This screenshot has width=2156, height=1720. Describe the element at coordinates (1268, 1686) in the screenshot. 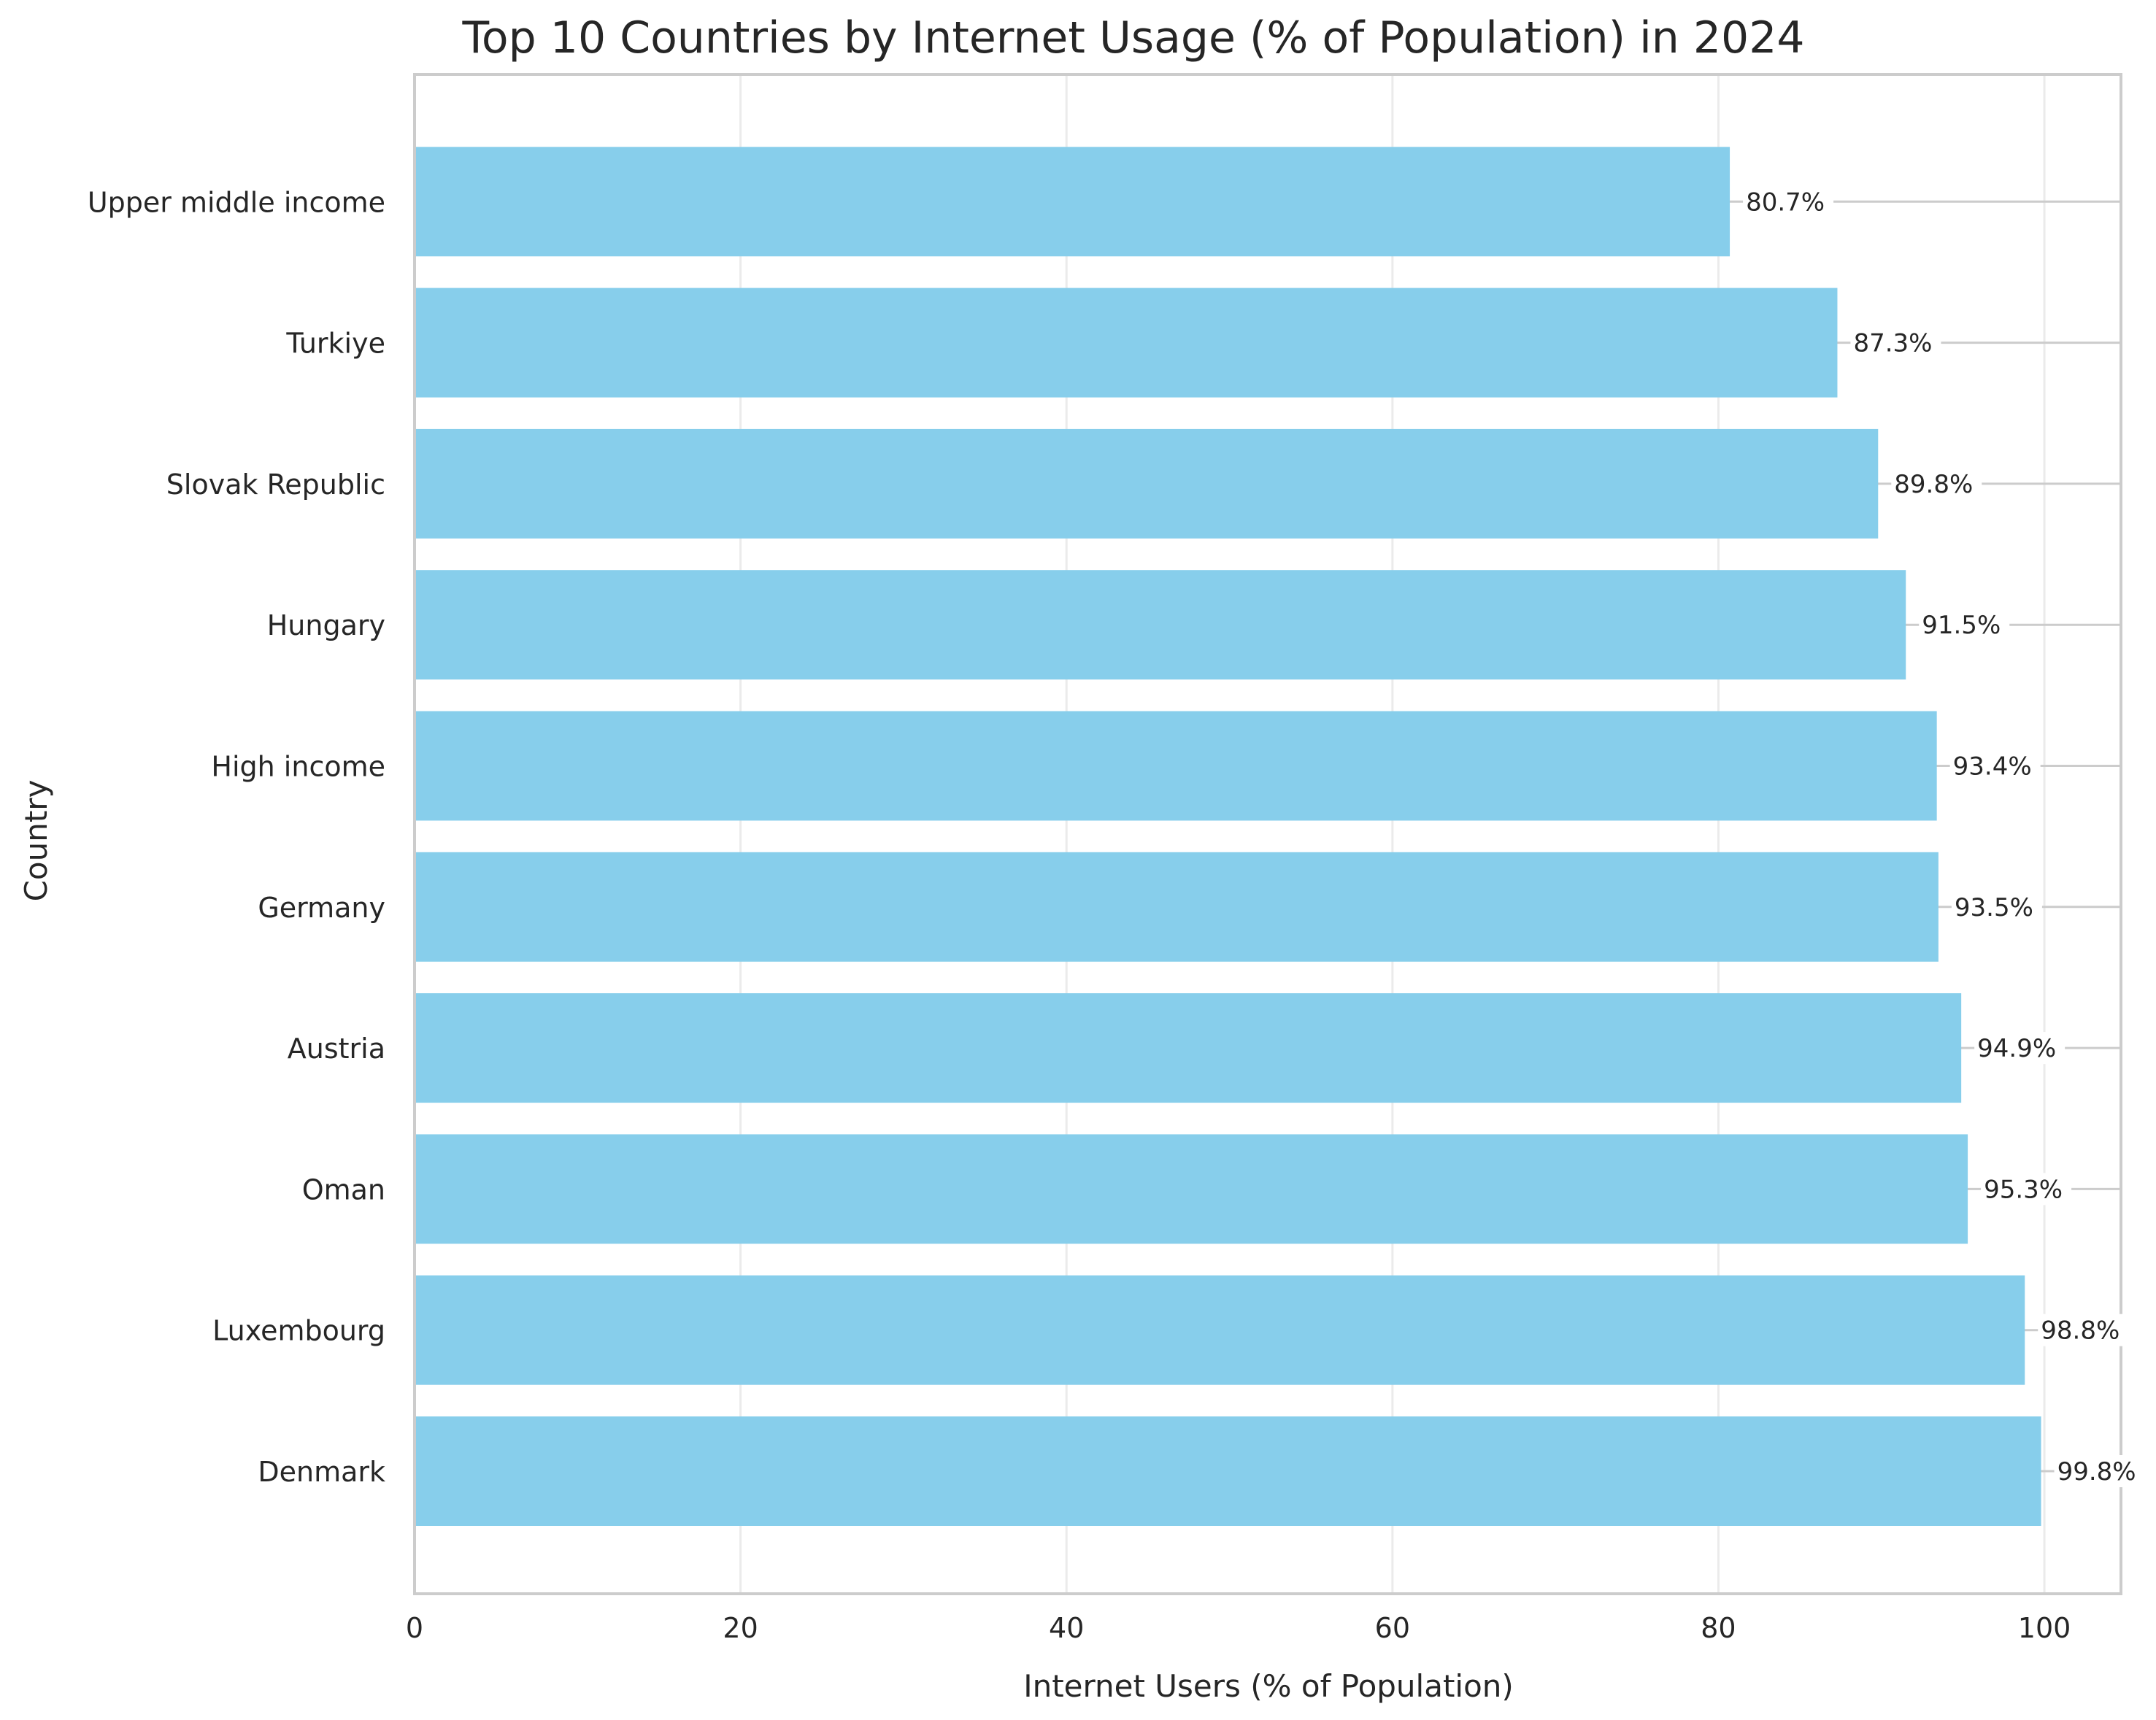

I see `x-axis-label: Internet Users (% of Population)` at that location.